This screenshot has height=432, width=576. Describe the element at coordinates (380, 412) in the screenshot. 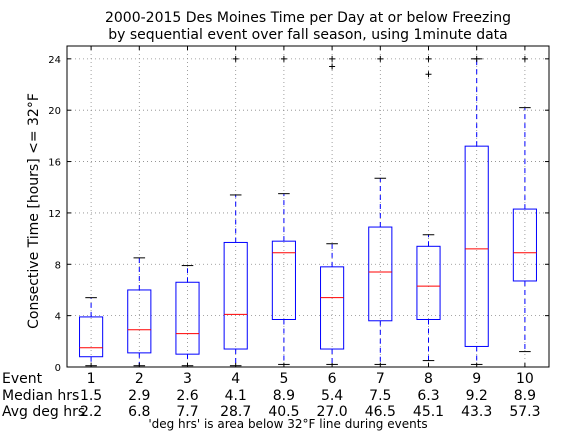

I see `avg-deg-hrs-value: 46.5` at that location.